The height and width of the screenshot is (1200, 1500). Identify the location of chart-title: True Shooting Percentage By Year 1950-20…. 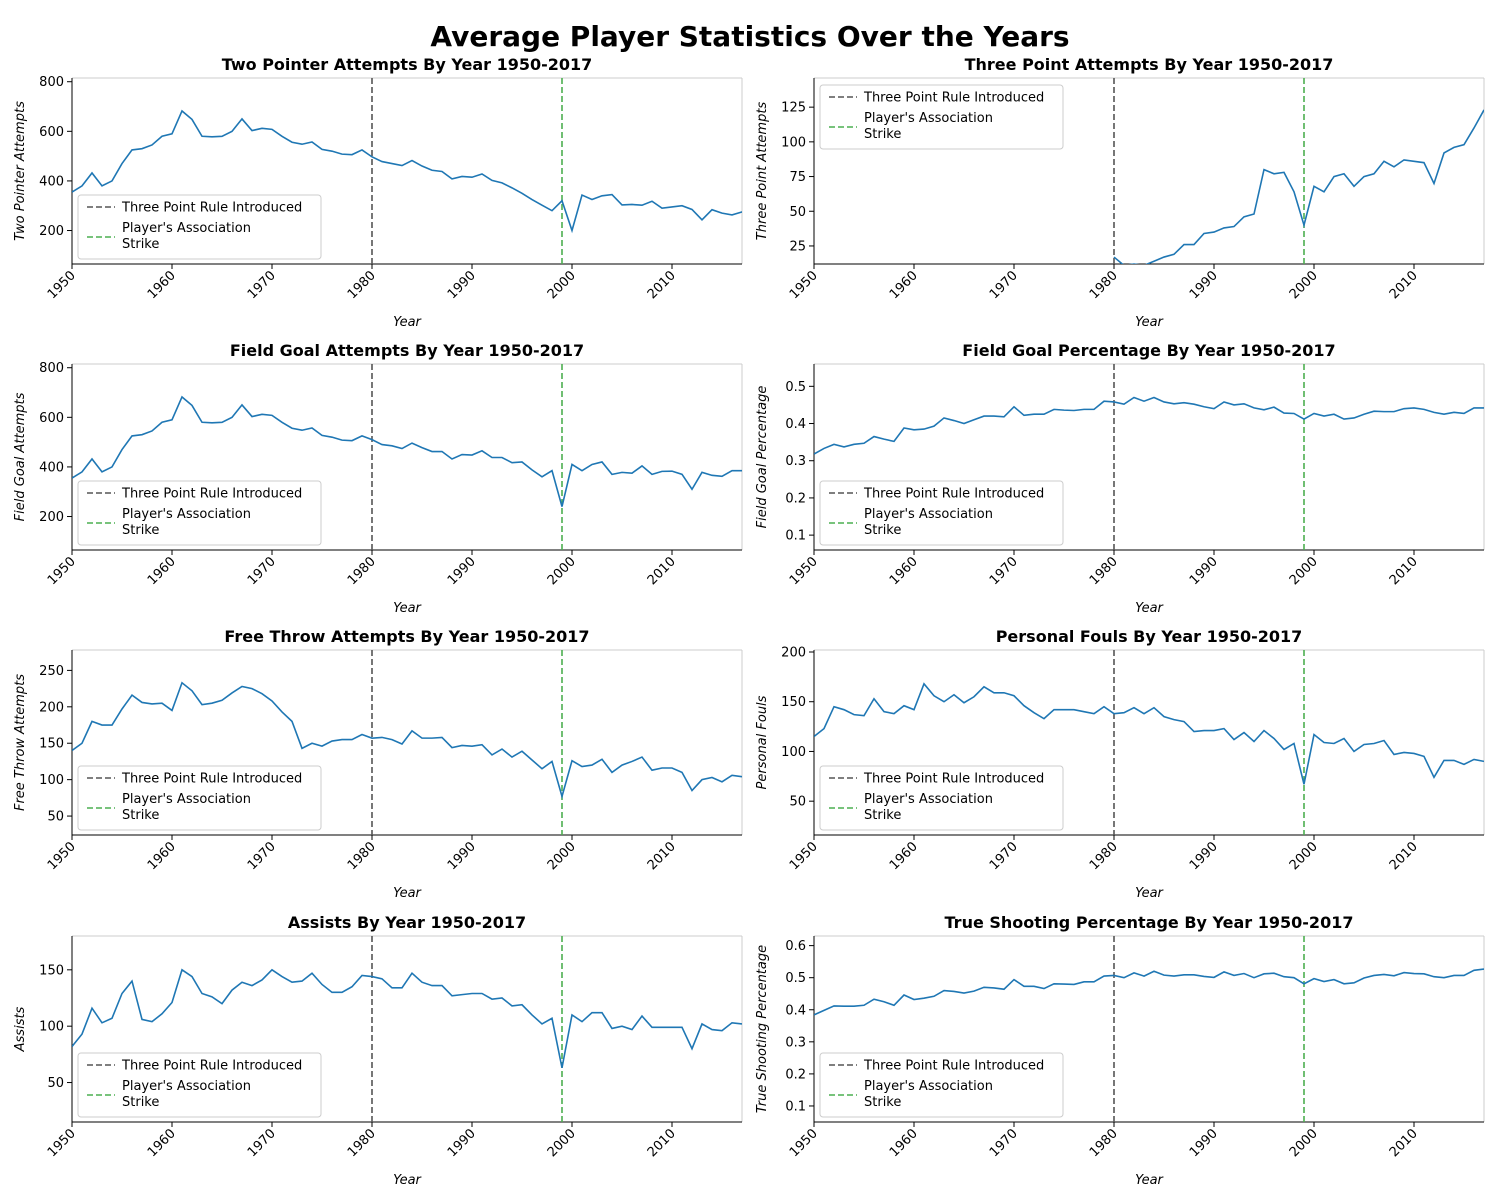
(1149, 922).